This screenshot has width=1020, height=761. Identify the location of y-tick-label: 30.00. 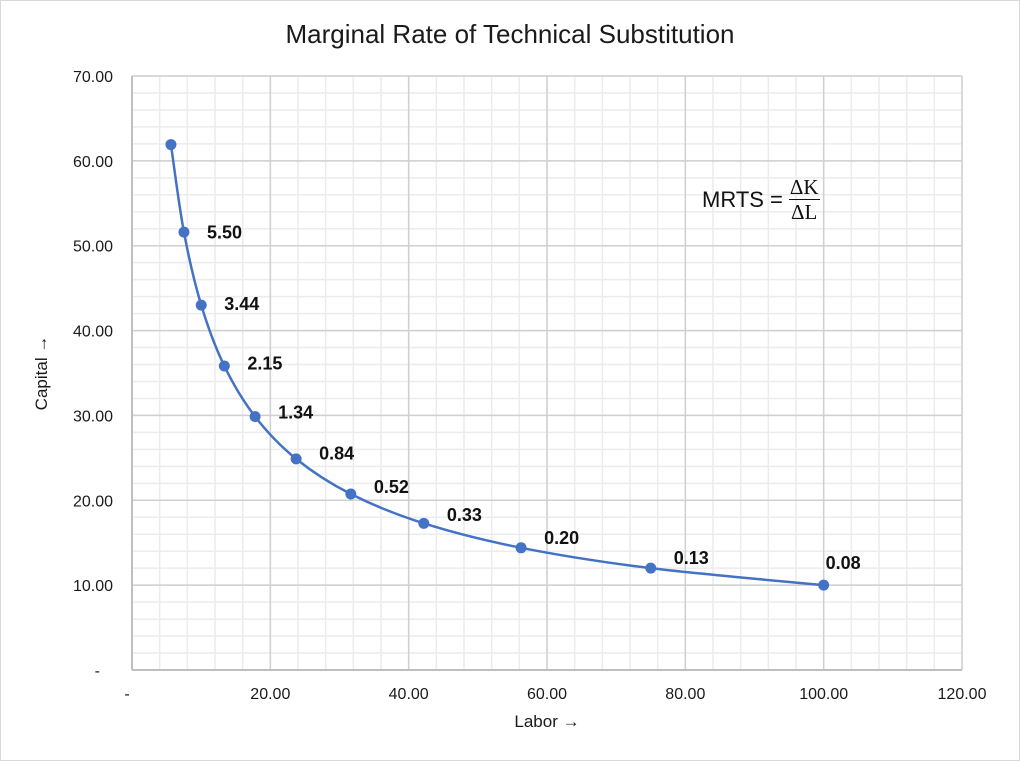
(93, 416).